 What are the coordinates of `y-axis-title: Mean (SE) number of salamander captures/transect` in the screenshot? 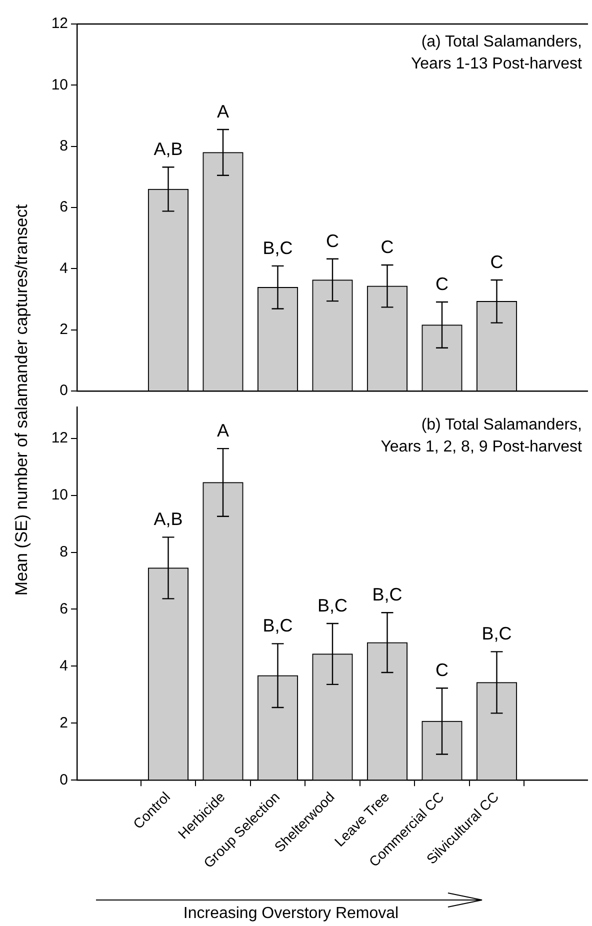 It's located at (22, 400).